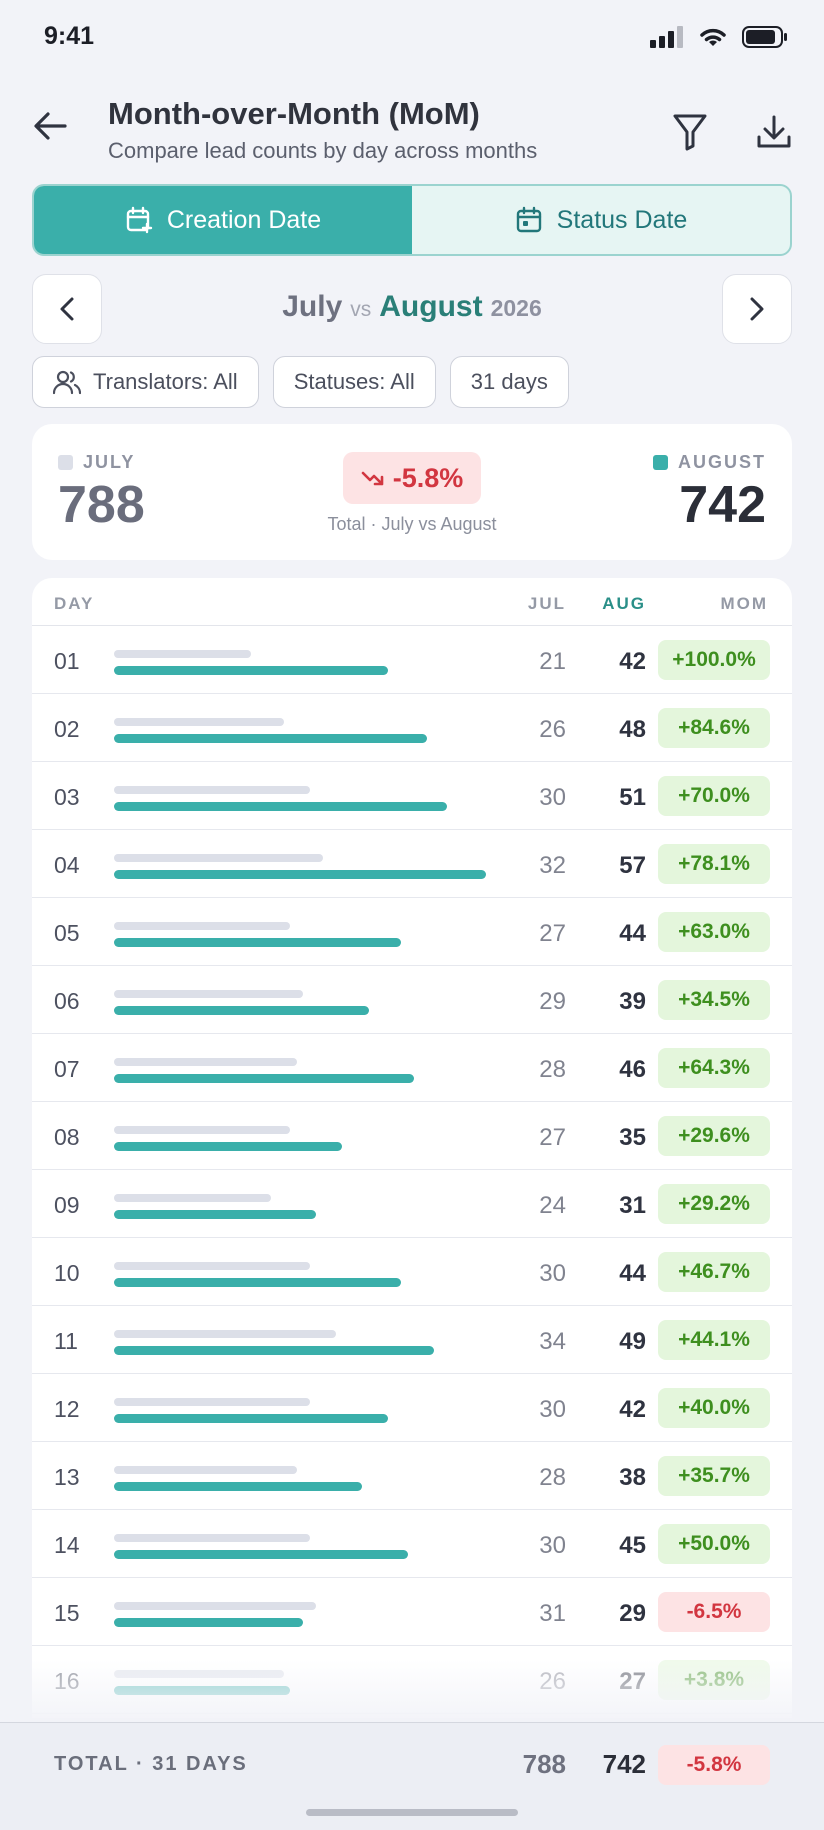 The height and width of the screenshot is (1830, 824). What do you see at coordinates (412, 660) in the screenshot?
I see `table-row: 01 21 42 +100.0%` at bounding box center [412, 660].